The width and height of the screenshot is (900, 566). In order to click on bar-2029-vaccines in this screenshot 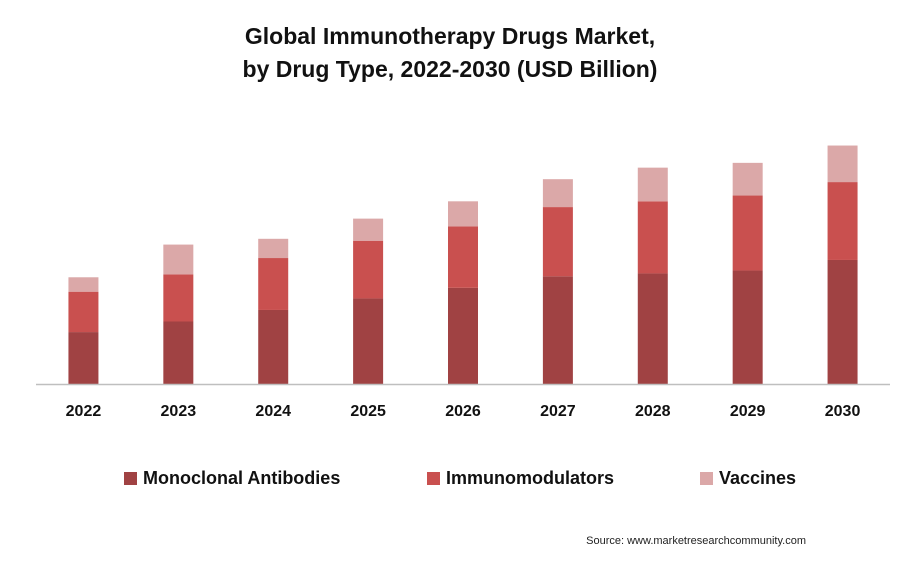, I will do `click(747, 179)`.